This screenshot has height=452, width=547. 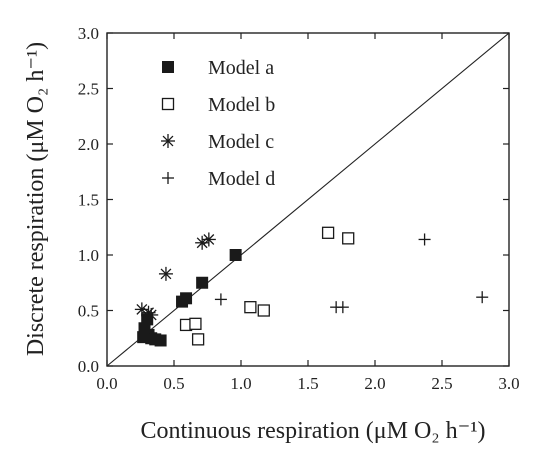 I want to click on series-model-a, so click(x=189, y=298).